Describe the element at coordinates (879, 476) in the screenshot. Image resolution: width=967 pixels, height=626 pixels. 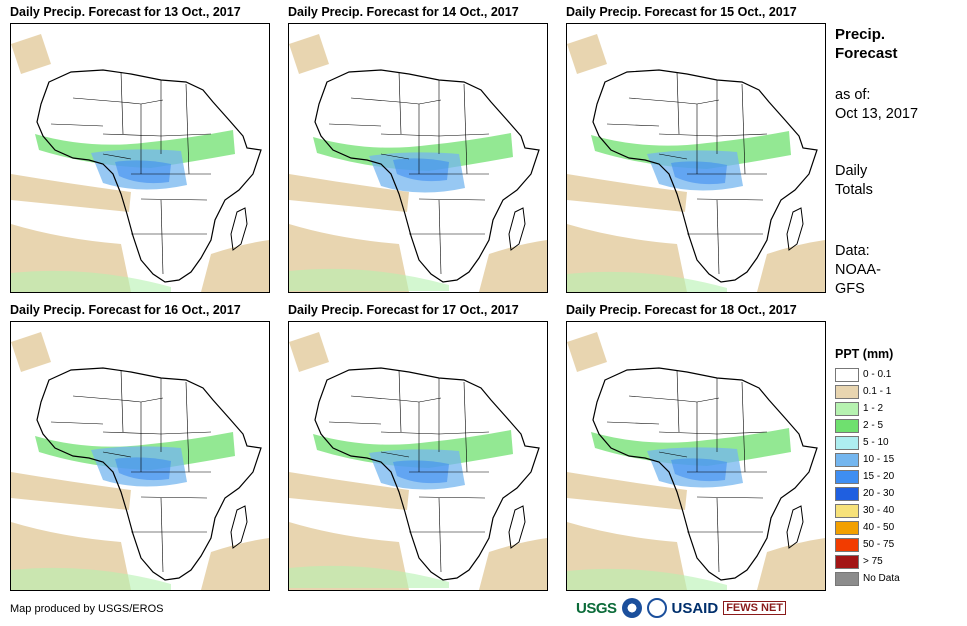
I see `legend-label: 15 - 20` at that location.